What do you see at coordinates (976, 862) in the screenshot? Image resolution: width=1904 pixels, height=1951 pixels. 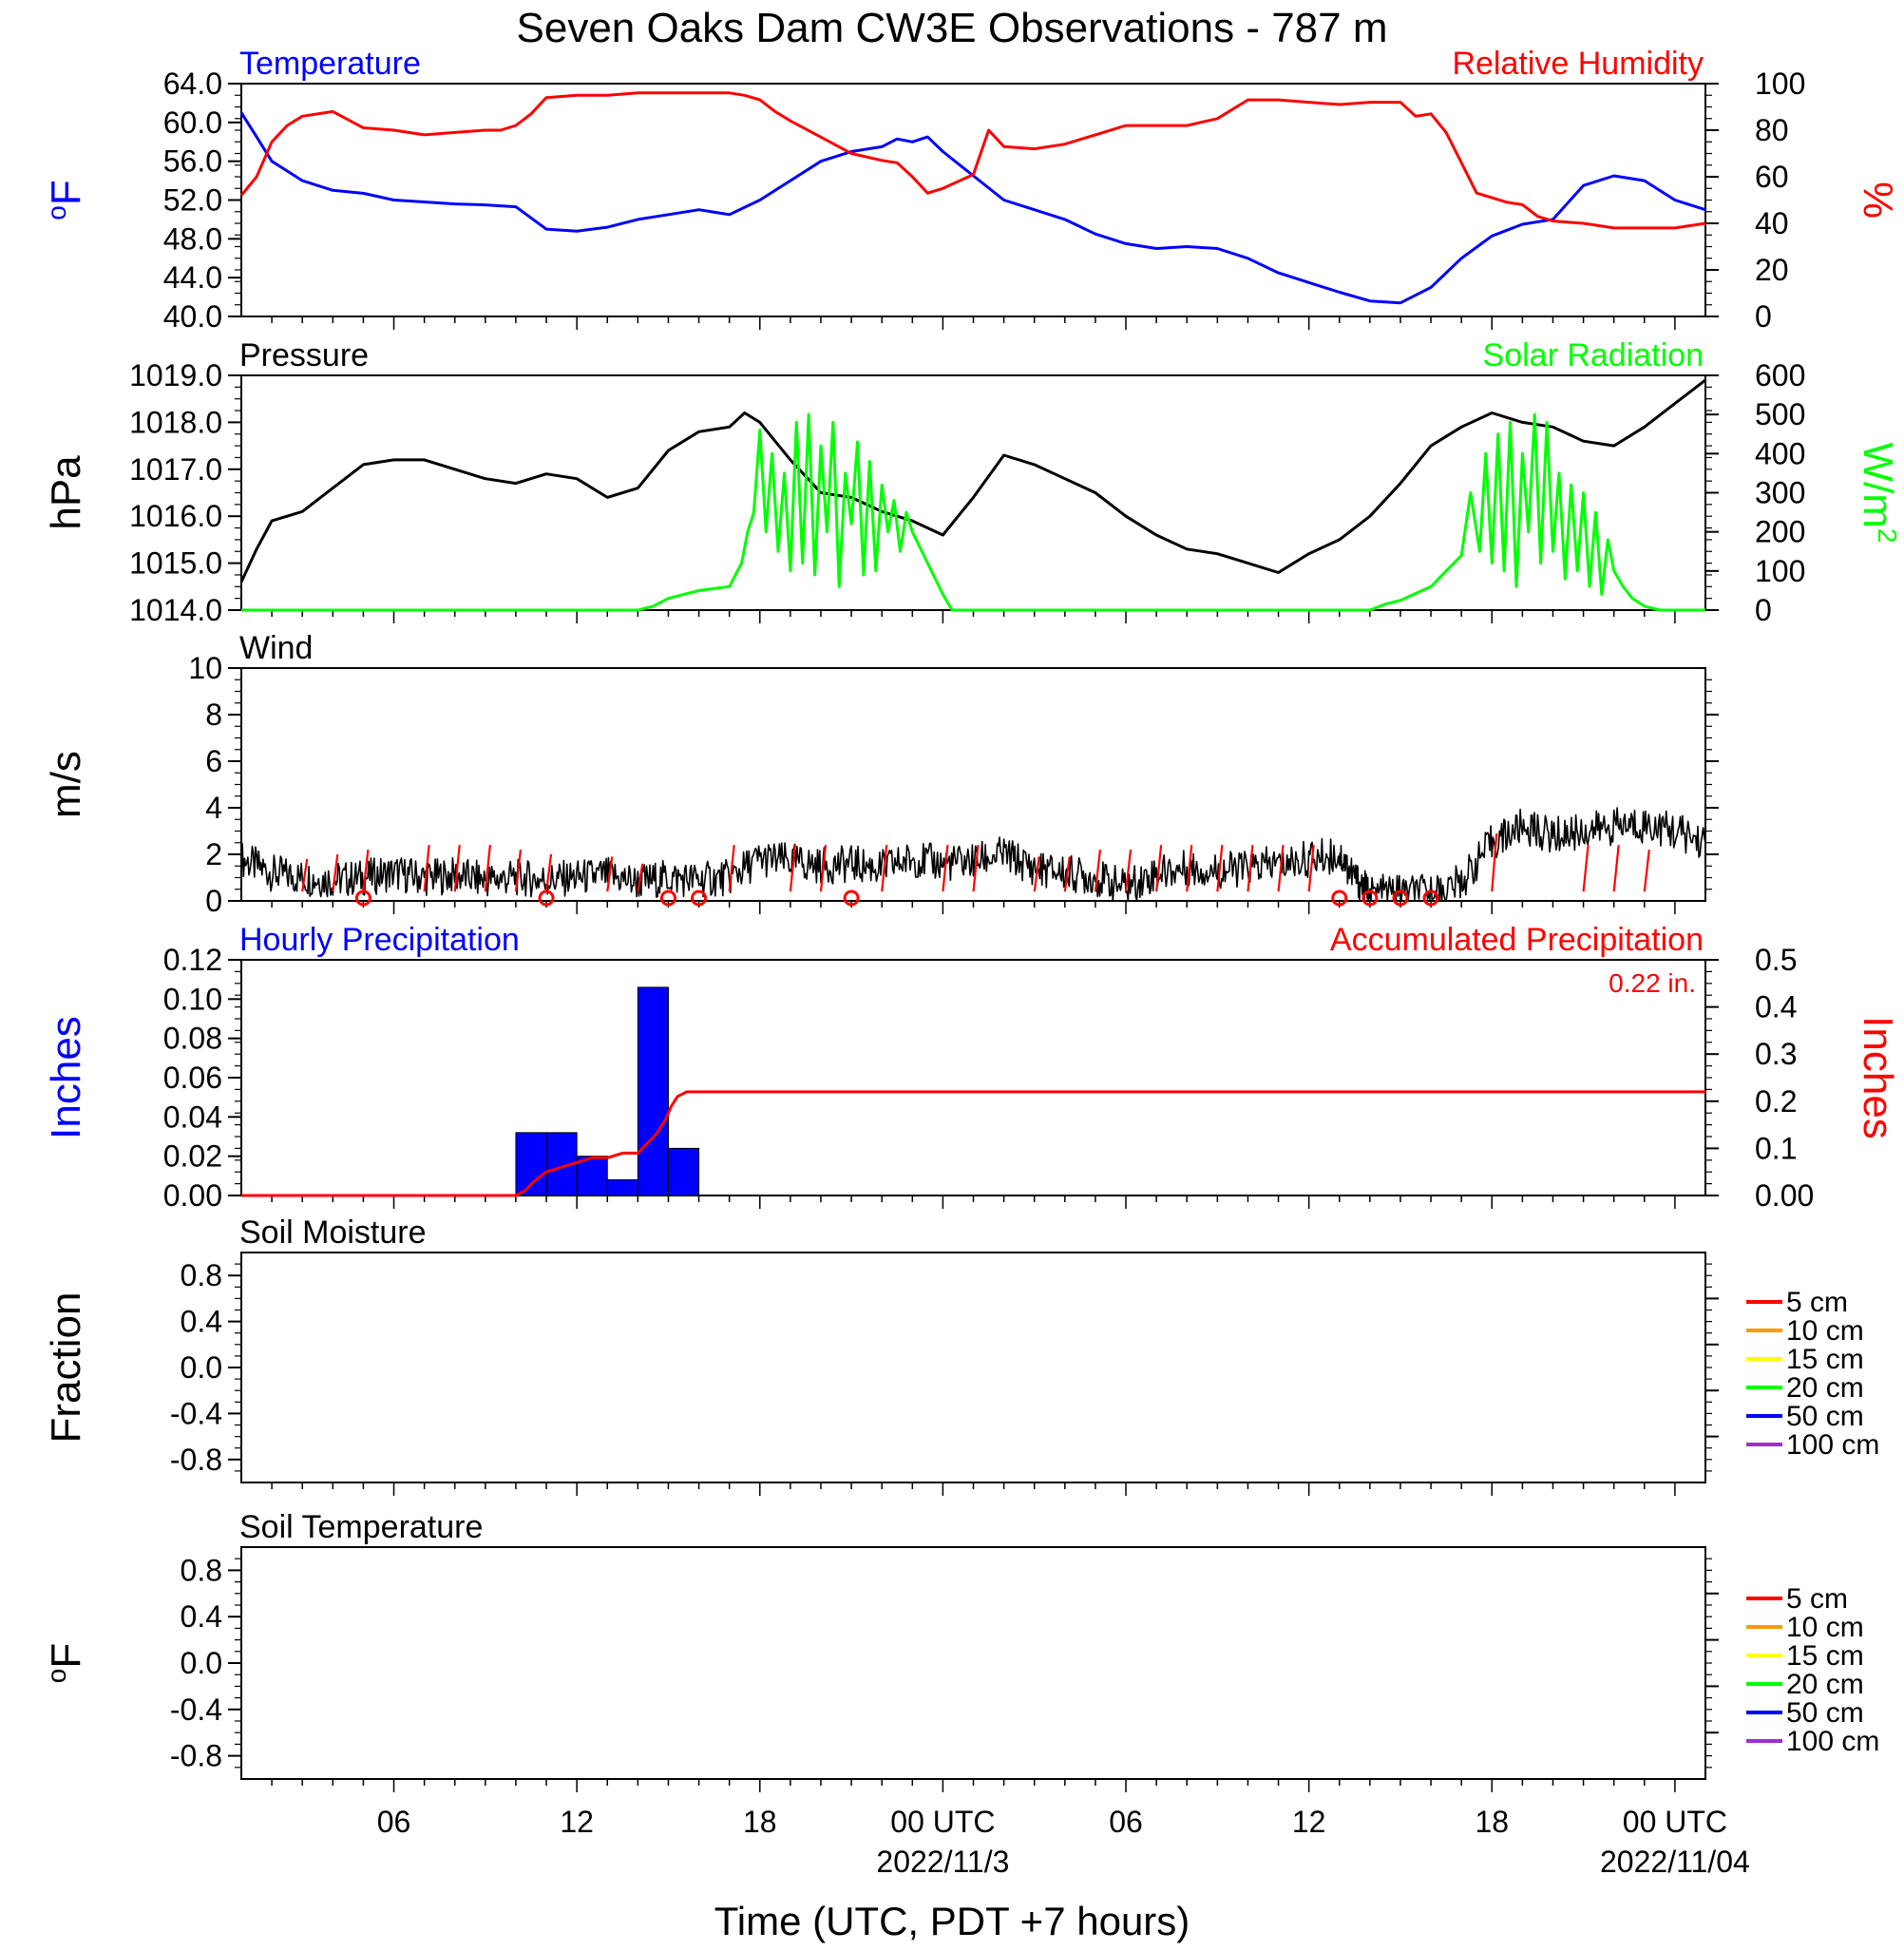 I see `wind-barbs` at bounding box center [976, 862].